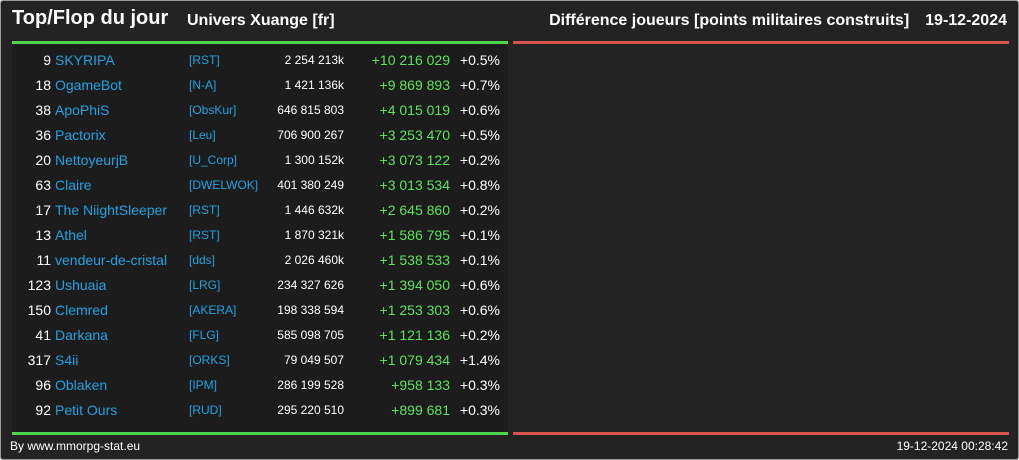 The image size is (1019, 460). I want to click on loss-divider-top, so click(761, 42).